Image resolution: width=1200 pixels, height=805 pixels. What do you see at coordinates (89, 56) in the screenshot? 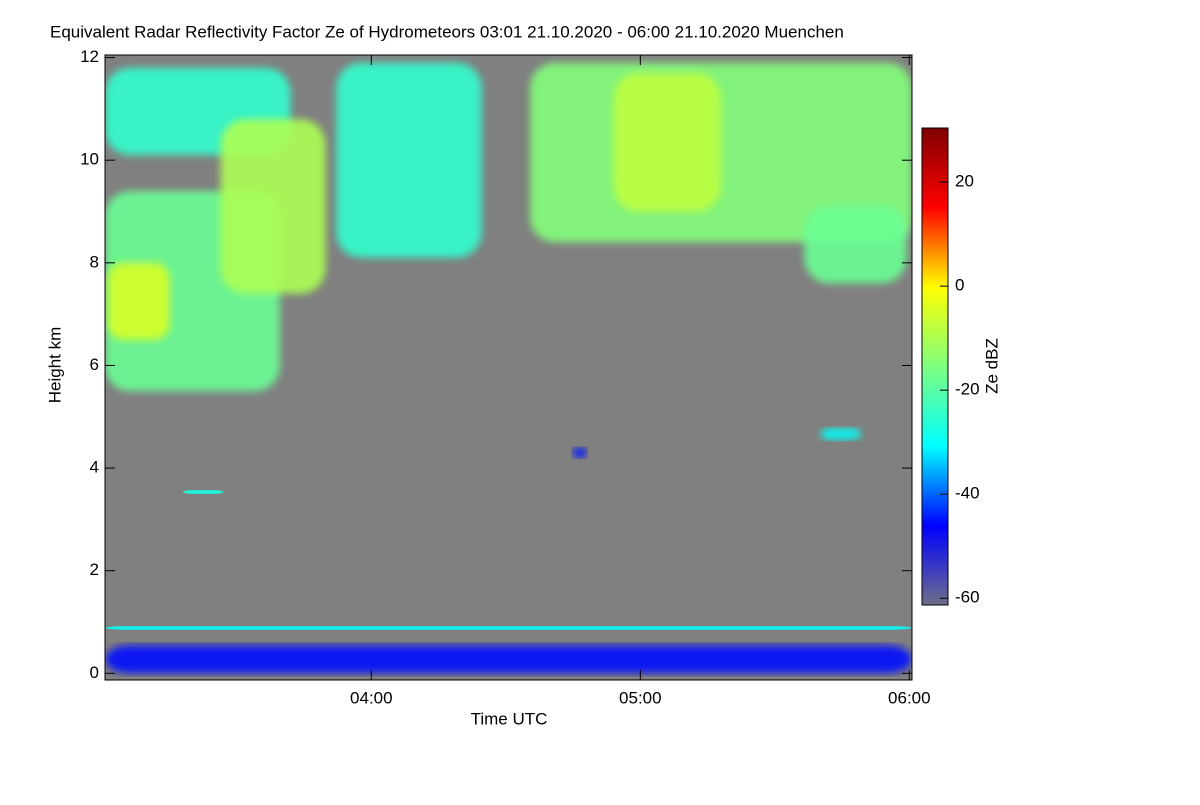
I see `y-tick-label: 12` at bounding box center [89, 56].